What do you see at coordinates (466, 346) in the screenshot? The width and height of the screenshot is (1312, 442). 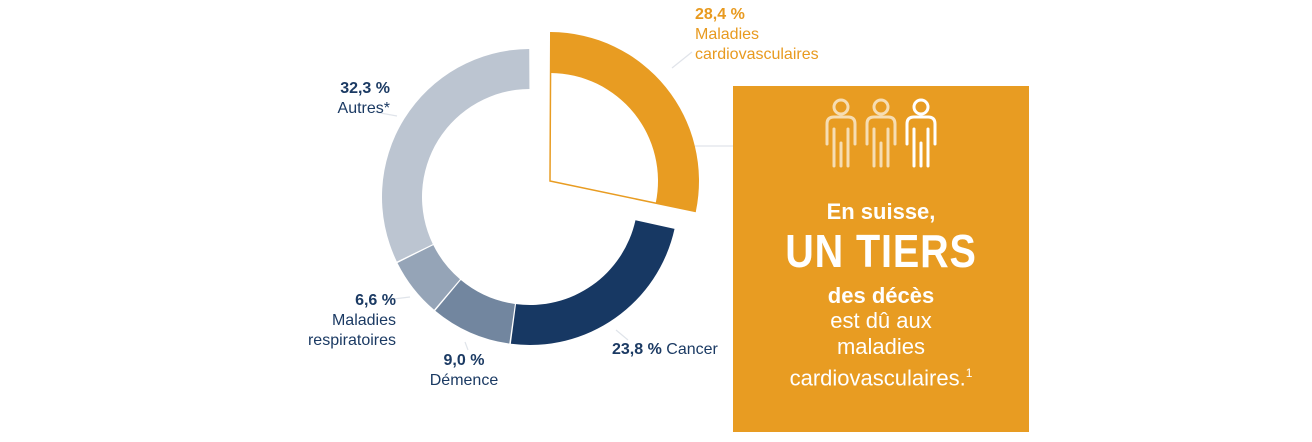 I see `leader-demence` at bounding box center [466, 346].